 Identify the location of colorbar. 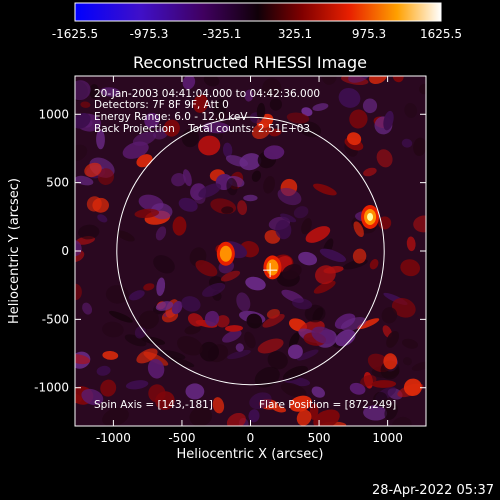
(258, 12).